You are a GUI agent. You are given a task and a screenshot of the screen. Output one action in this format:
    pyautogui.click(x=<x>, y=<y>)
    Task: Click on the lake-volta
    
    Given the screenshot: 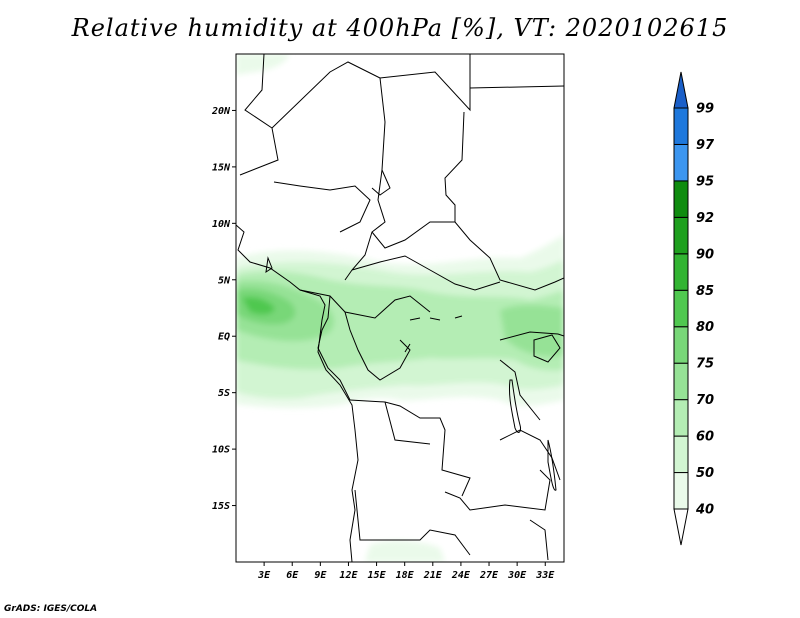 What is the action you would take?
    pyautogui.click(x=269, y=265)
    